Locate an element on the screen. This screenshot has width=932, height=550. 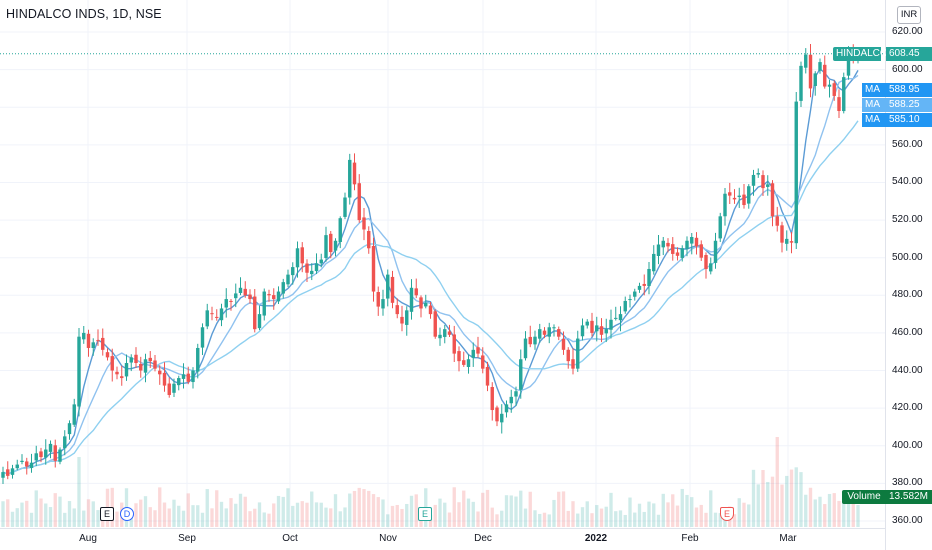
price-tick-label: 360.00 is located at coordinates (907, 520).